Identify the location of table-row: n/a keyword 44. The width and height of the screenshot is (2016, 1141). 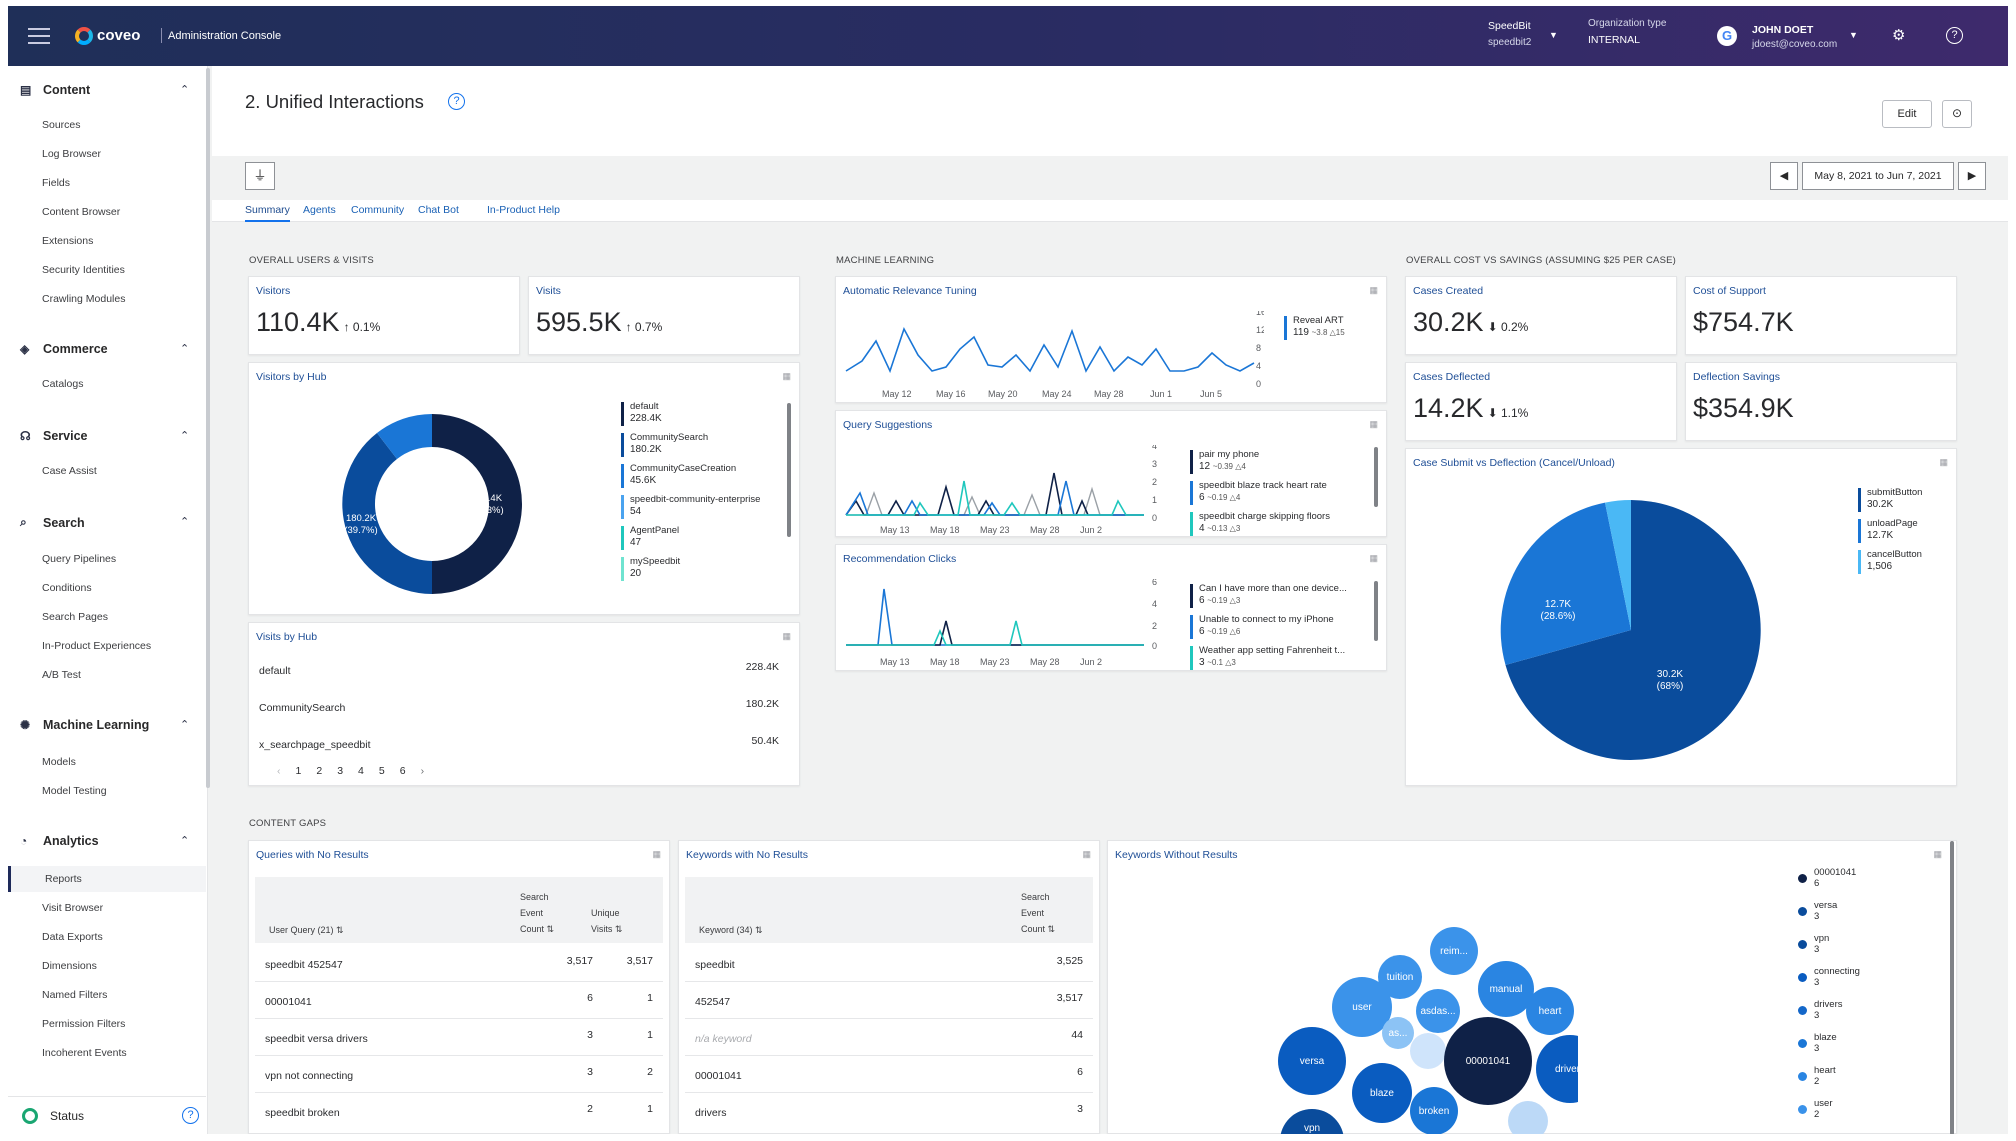
(889, 1037).